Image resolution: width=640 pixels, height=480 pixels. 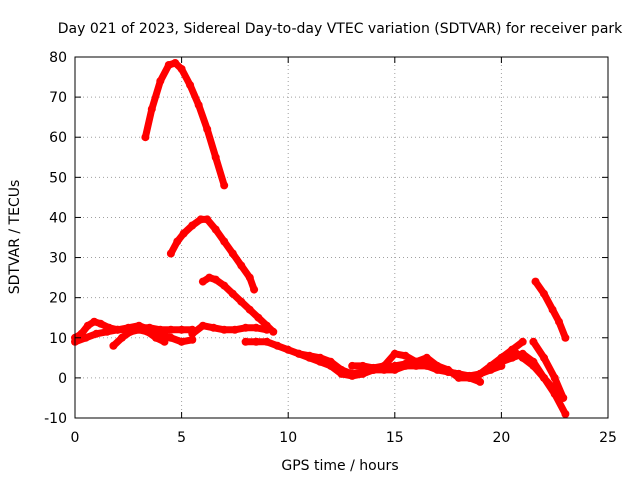 I want to click on x-axis-label: GPS time / hours, so click(x=339, y=466).